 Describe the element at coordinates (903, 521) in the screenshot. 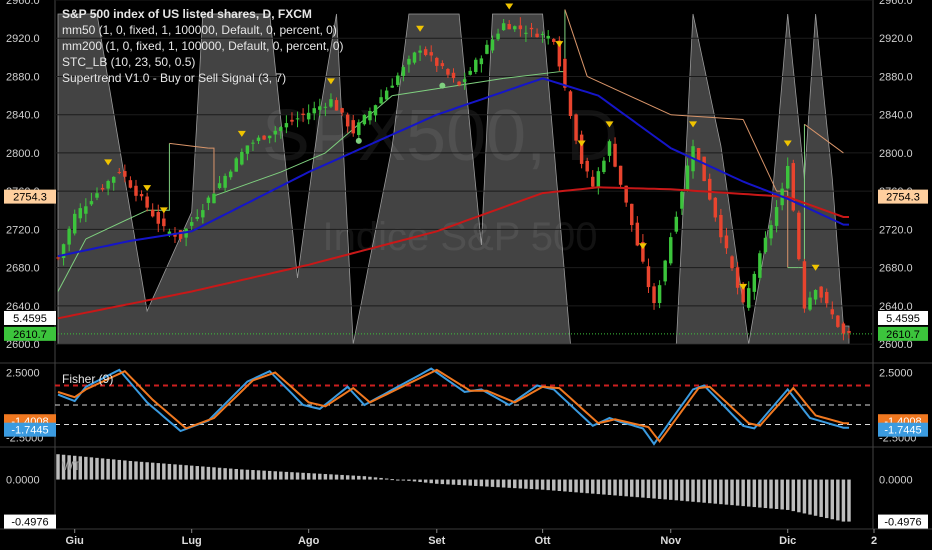

I see `wt-tag-right-bg` at that location.